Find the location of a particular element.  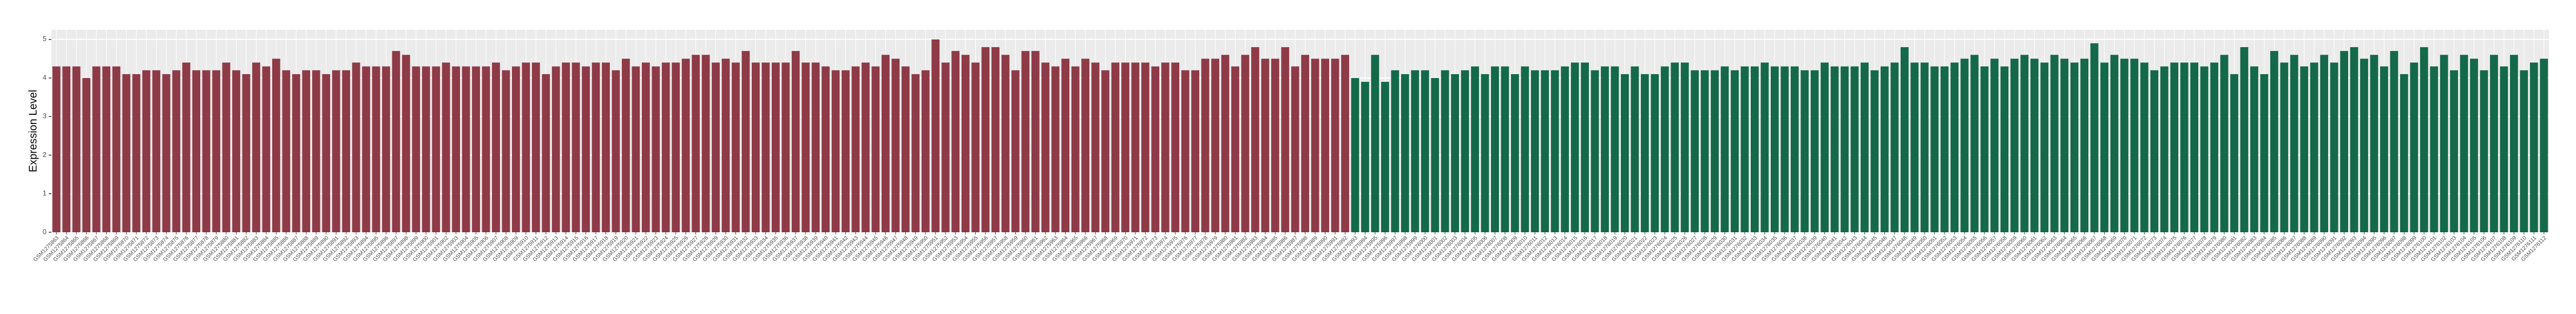

y-tick-label: 3 is located at coordinates (45, 116).